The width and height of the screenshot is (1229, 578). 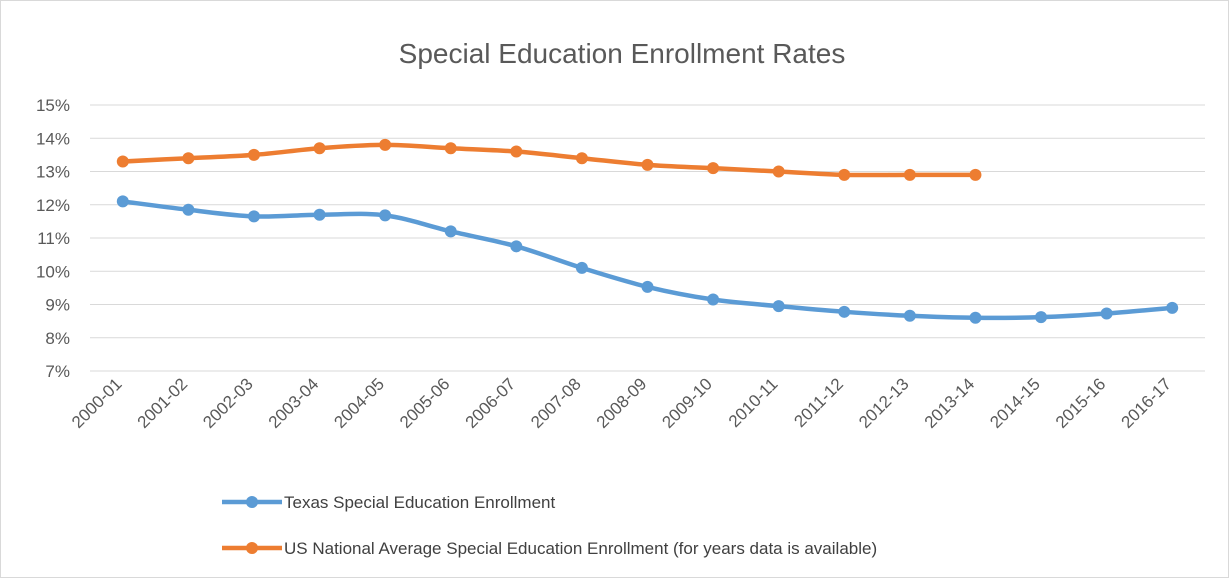 What do you see at coordinates (53, 105) in the screenshot?
I see `y-tick-label: 15%` at bounding box center [53, 105].